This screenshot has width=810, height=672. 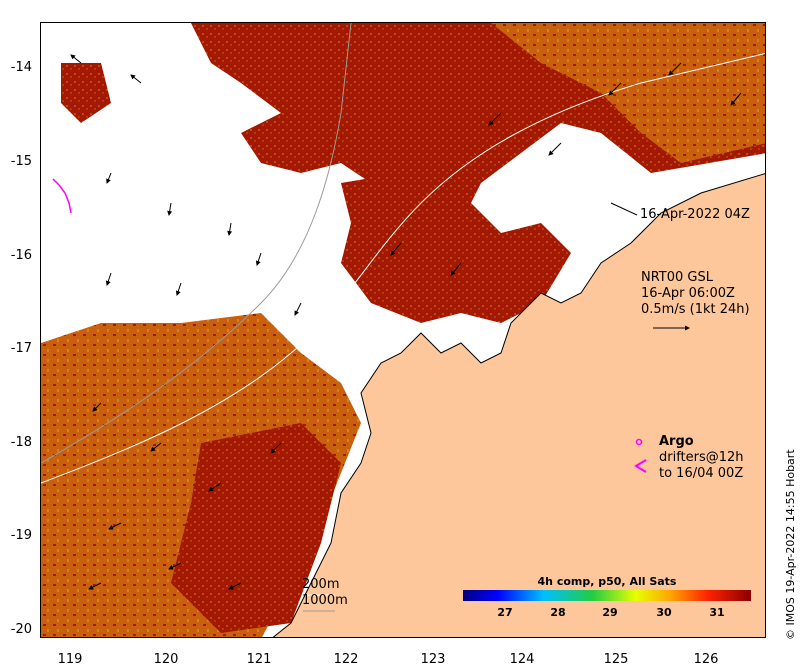 I want to click on x-tick-label: 120, so click(x=166, y=659).